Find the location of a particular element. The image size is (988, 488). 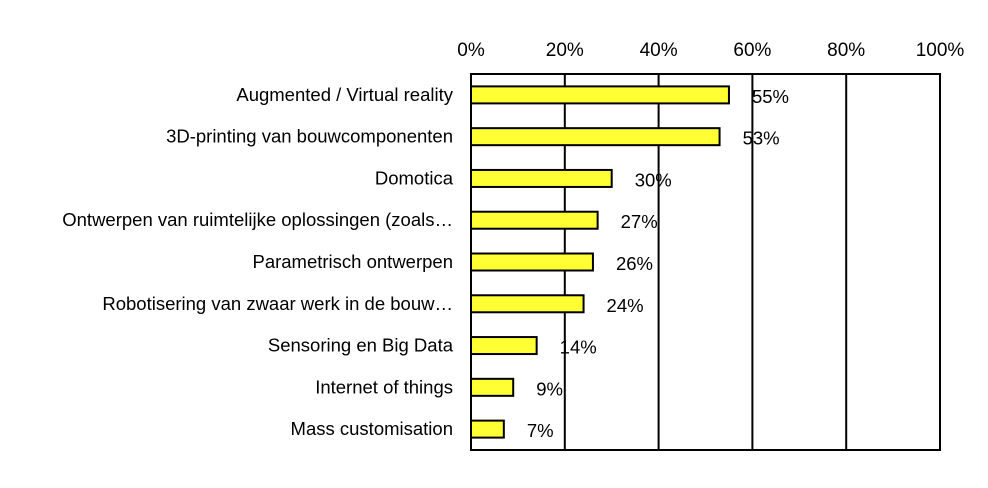

x-tick-label: 0% is located at coordinates (471, 50).